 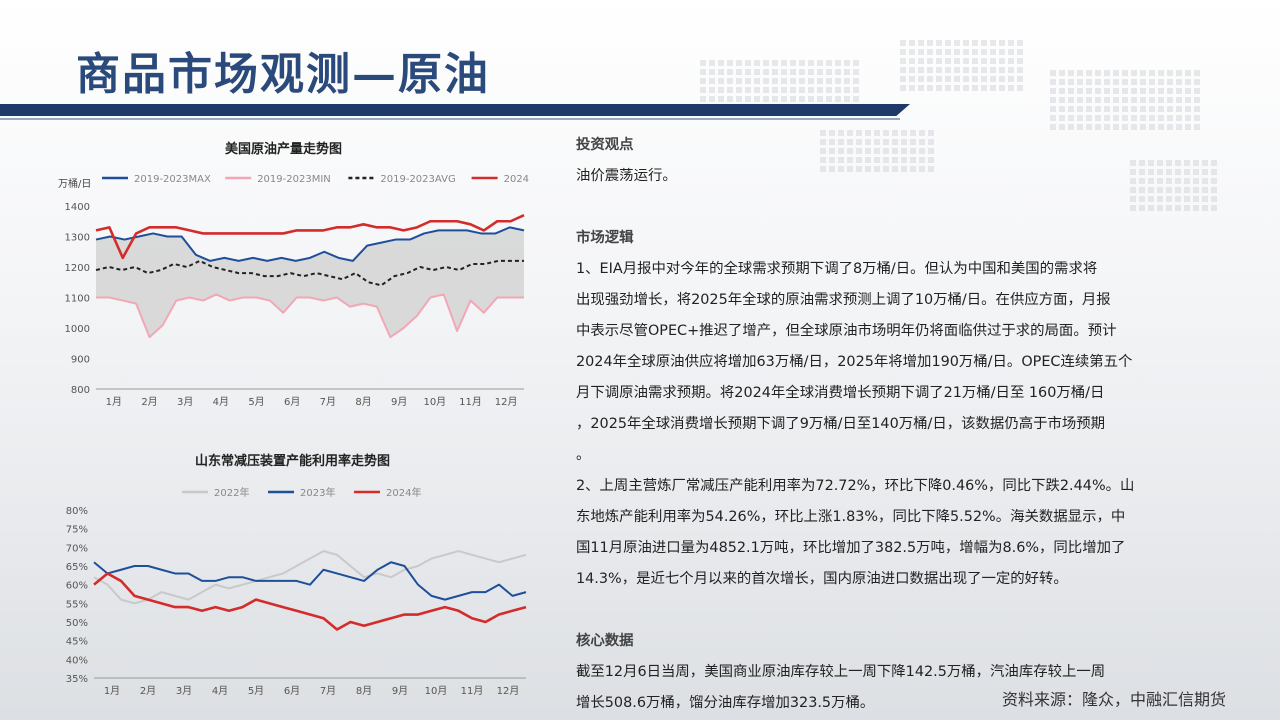 What do you see at coordinates (822, 579) in the screenshot?
I see `logic-line: 14.3%，是近七个月以来的首次增长，国内原油进口数据出现了一定的好转。` at bounding box center [822, 579].